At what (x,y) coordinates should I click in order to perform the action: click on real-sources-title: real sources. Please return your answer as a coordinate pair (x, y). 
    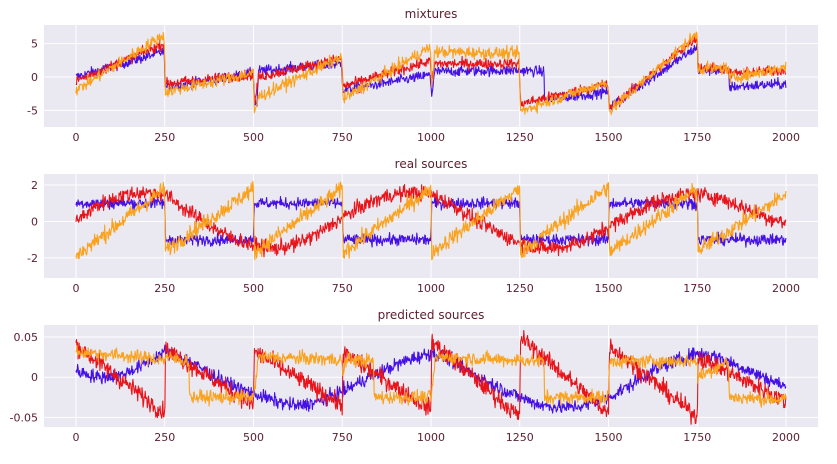
    Looking at the image, I should click on (431, 164).